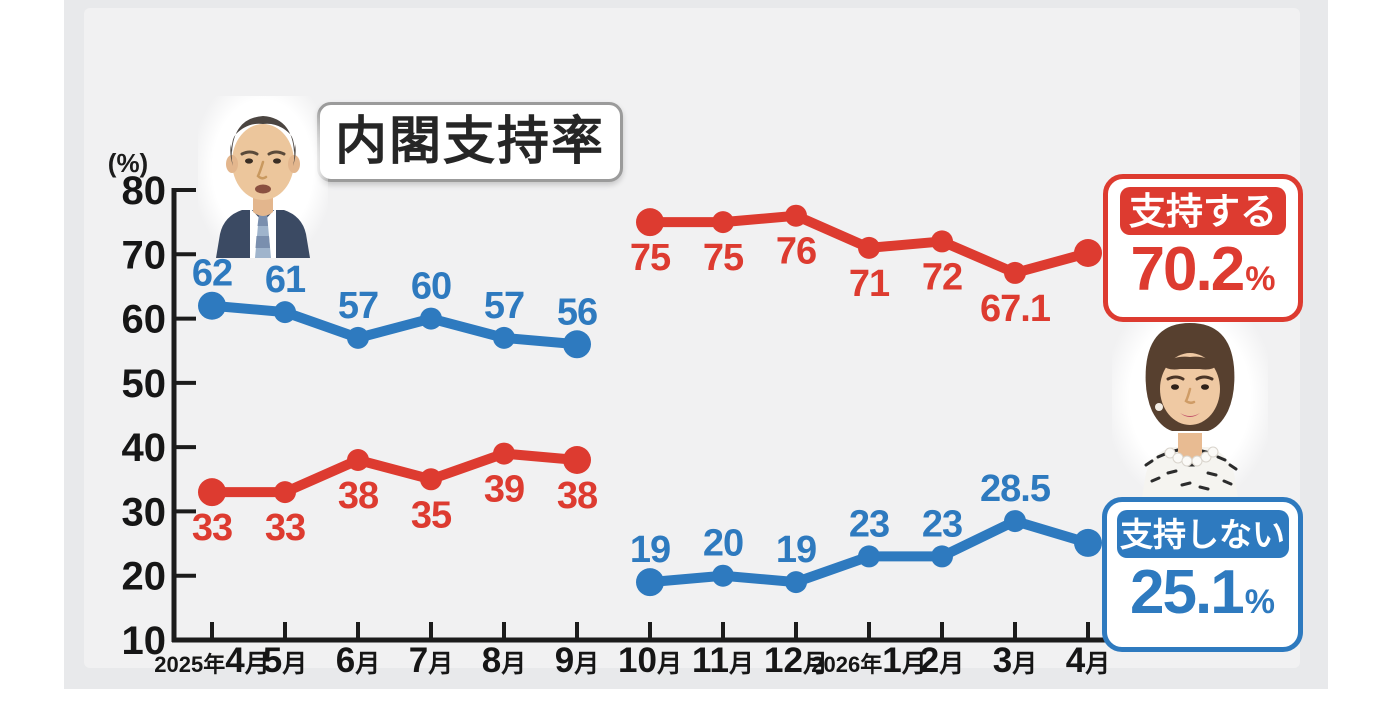  I want to click on y-axis-unit-label: (%), so click(128, 163).